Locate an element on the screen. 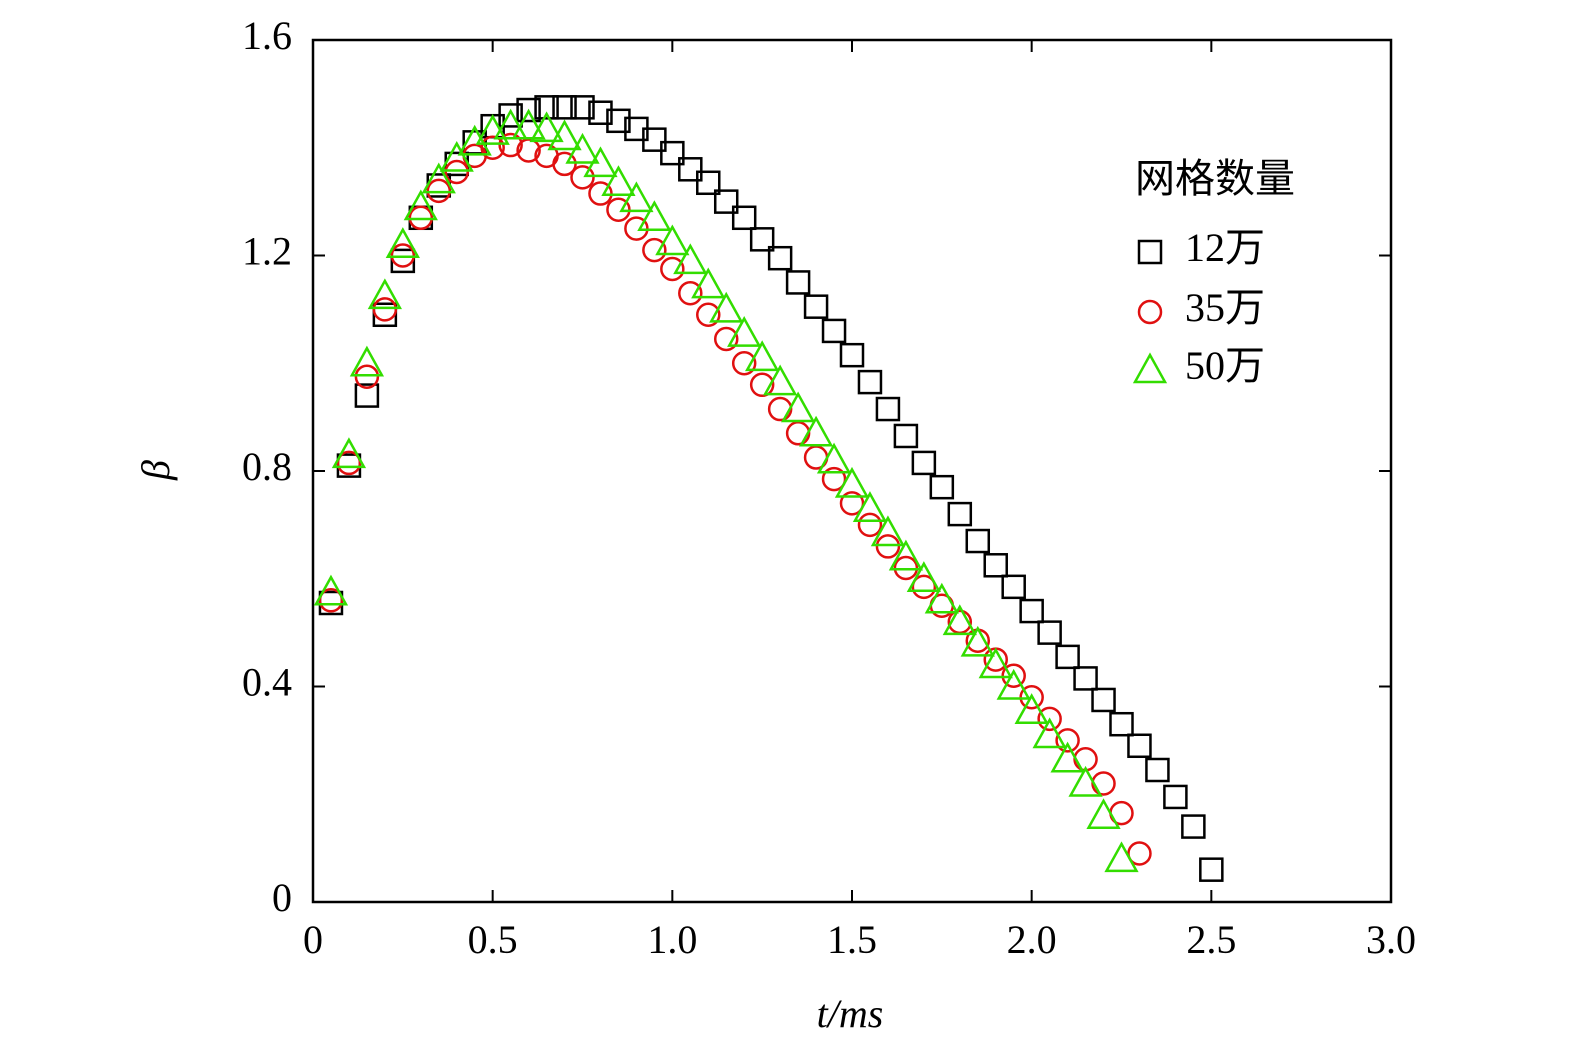 The width and height of the screenshot is (1575, 1063). x-tick-label: 0 is located at coordinates (313, 939).